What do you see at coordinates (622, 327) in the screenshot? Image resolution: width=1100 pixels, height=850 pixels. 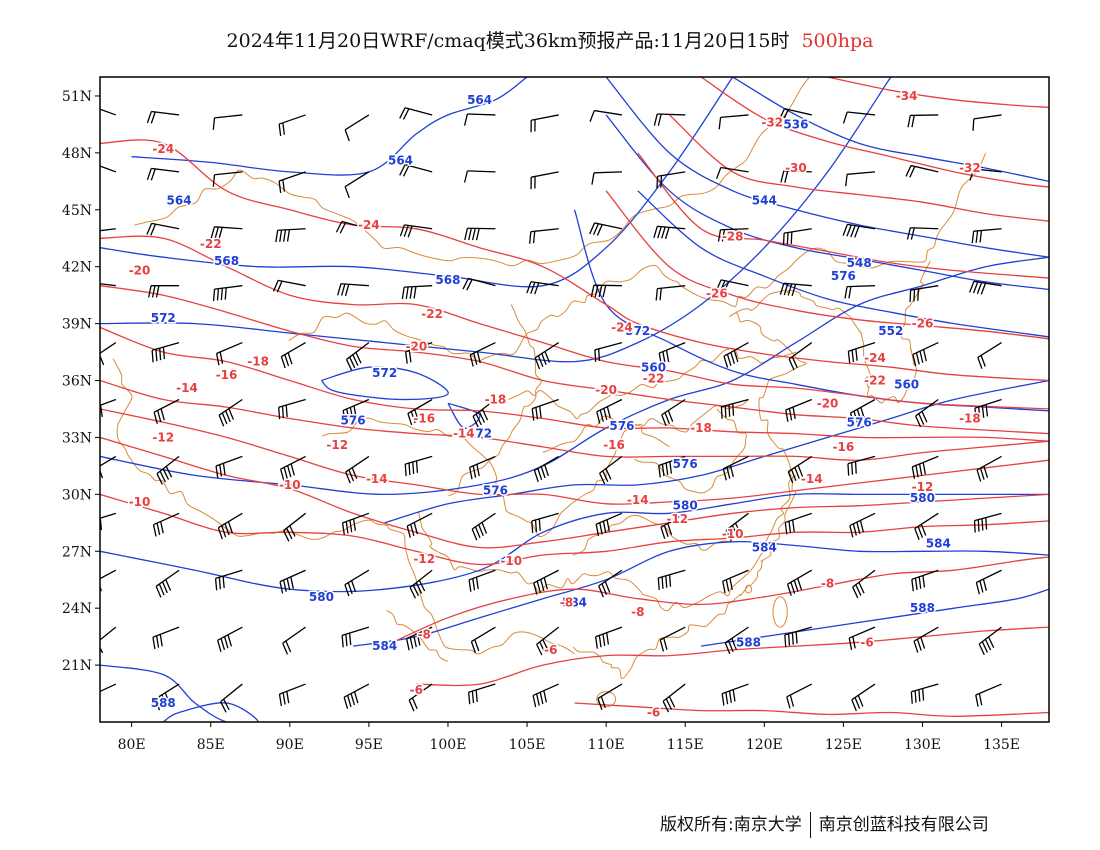 I see `temperature-contour-label: -24` at bounding box center [622, 327].